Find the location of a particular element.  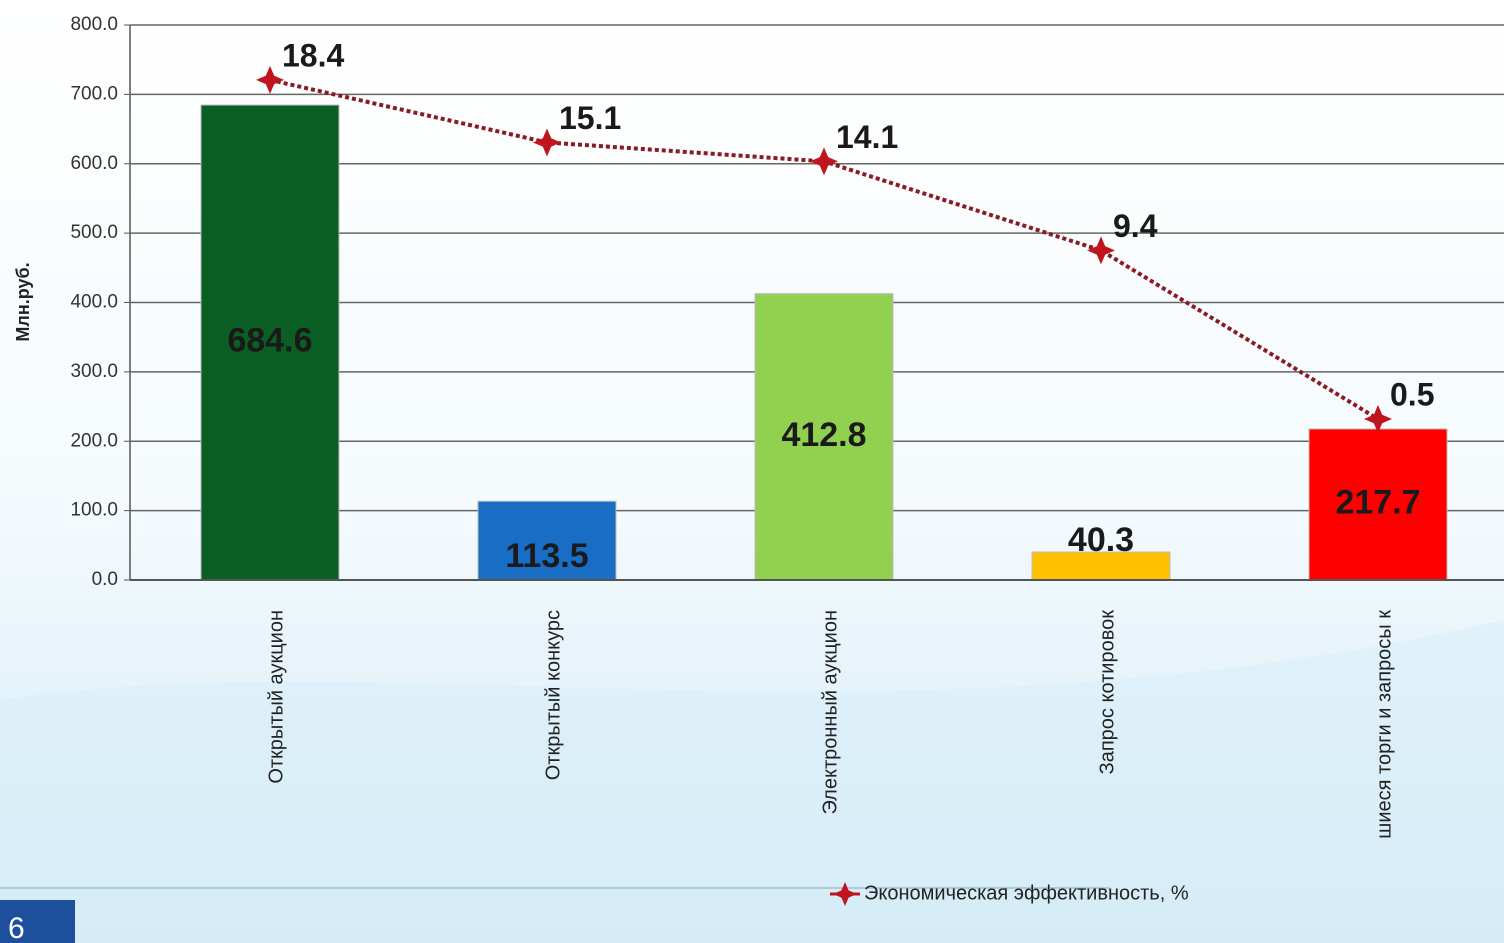

line-value-label: 15.1 is located at coordinates (590, 118).